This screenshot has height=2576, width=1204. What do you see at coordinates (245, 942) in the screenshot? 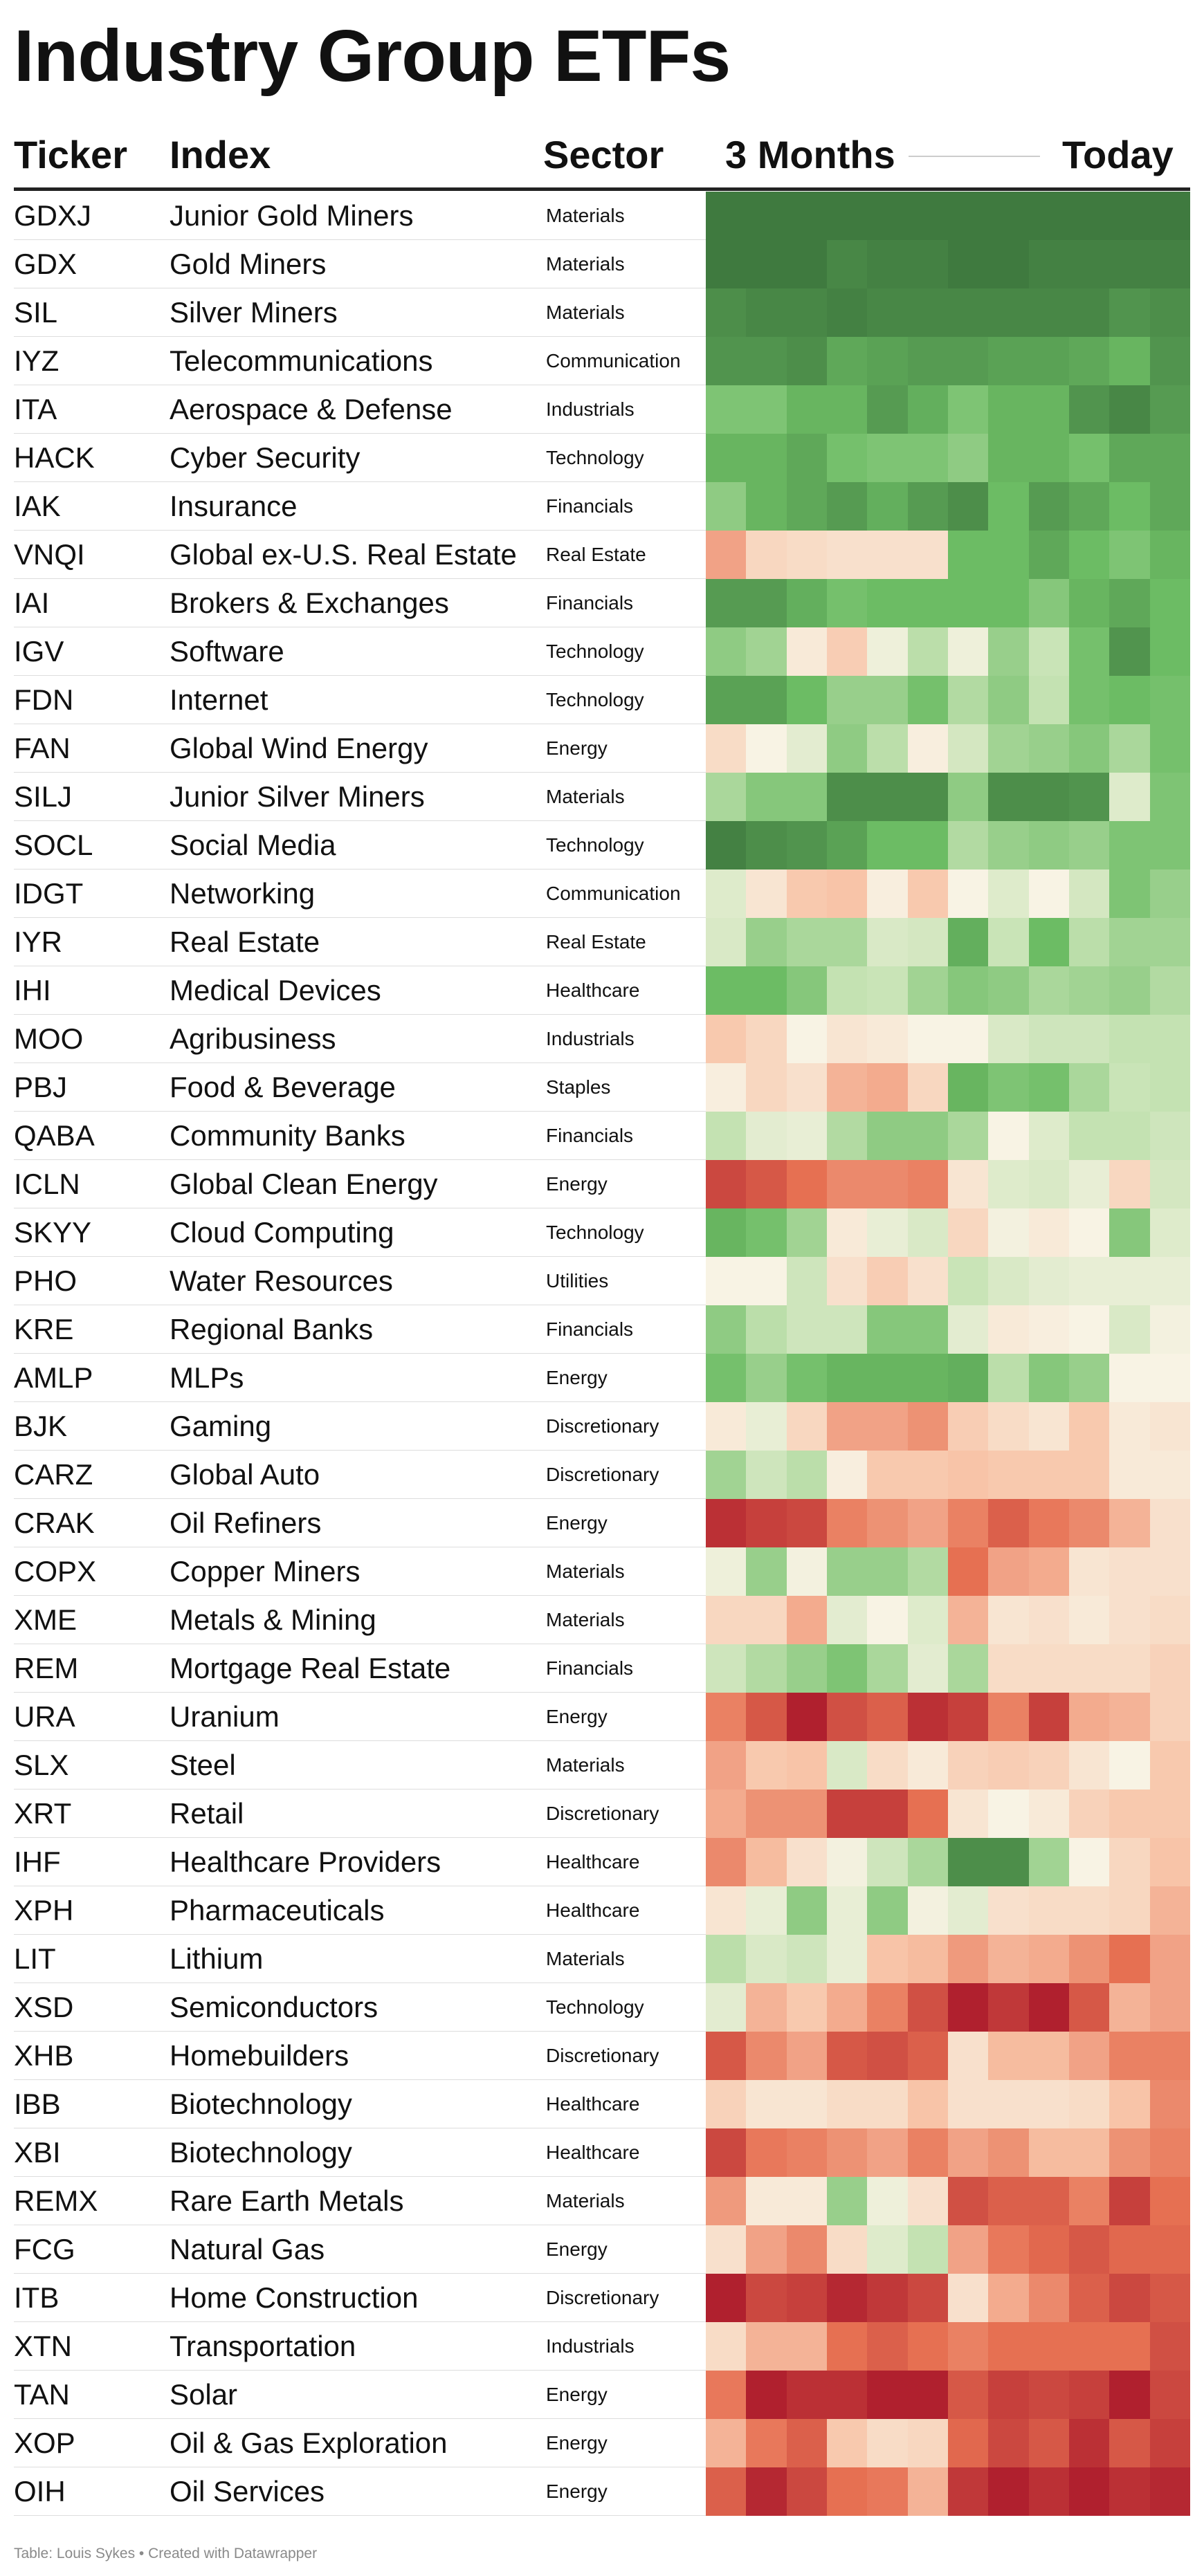
I see `index-cell: Real Estate` at bounding box center [245, 942].